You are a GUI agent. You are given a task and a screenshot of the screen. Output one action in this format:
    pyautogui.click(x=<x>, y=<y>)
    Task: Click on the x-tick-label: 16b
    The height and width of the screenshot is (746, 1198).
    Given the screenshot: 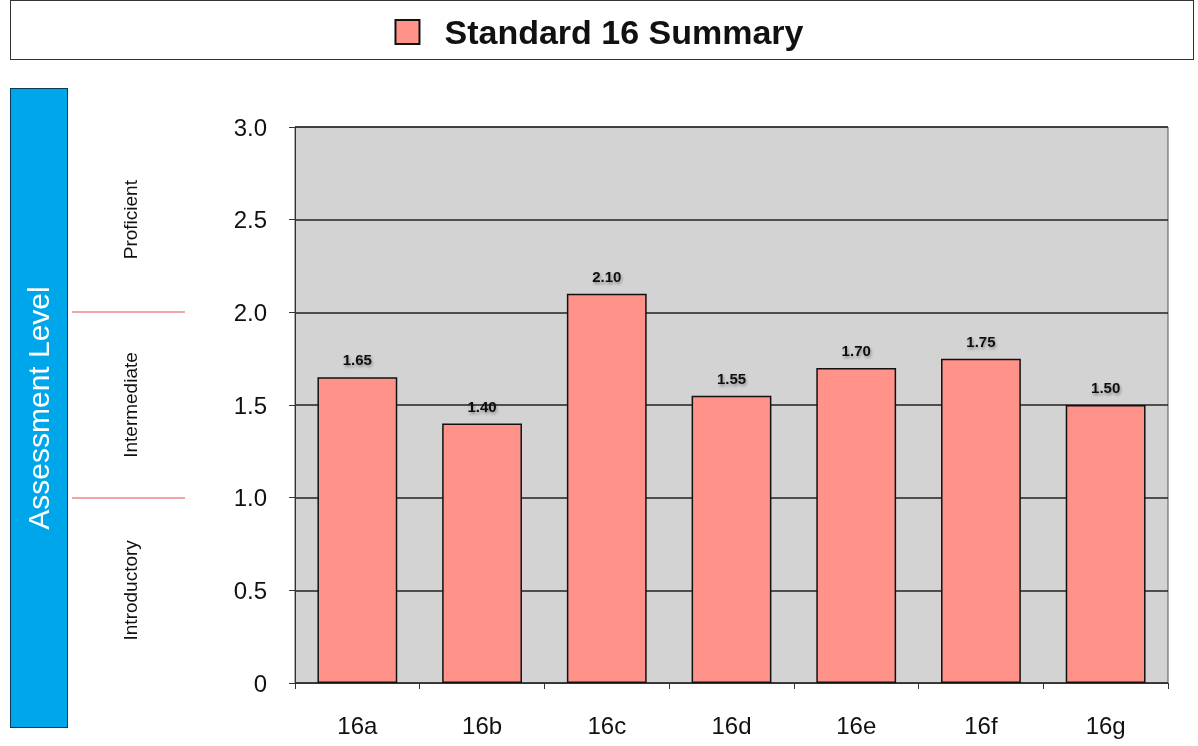 What is the action you would take?
    pyautogui.click(x=482, y=725)
    